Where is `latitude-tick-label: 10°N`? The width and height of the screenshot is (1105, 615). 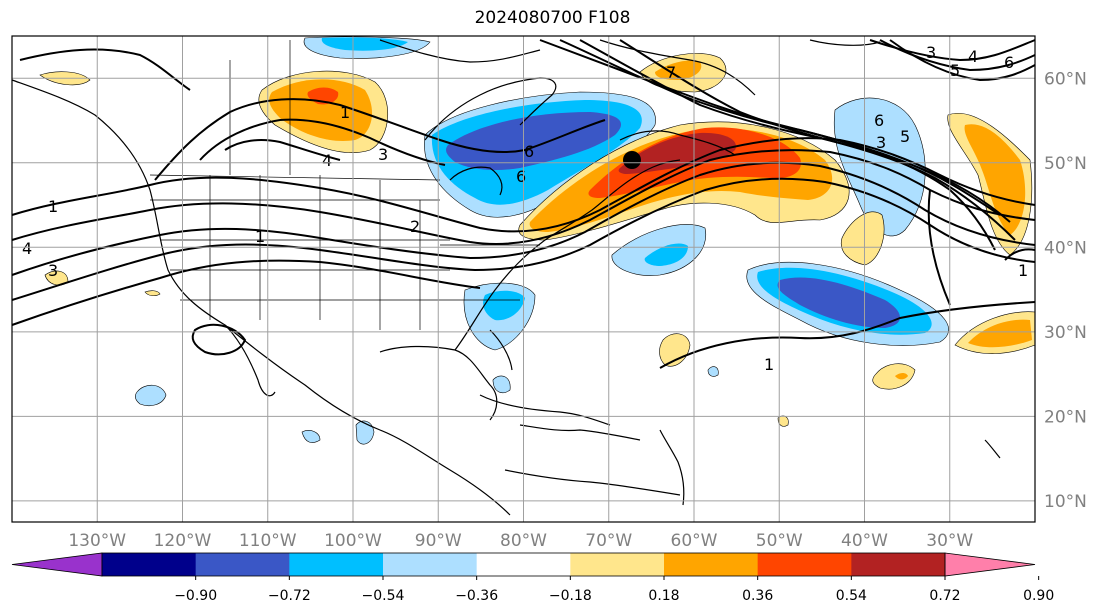
latitude-tick-label: 10°N is located at coordinates (1065, 502).